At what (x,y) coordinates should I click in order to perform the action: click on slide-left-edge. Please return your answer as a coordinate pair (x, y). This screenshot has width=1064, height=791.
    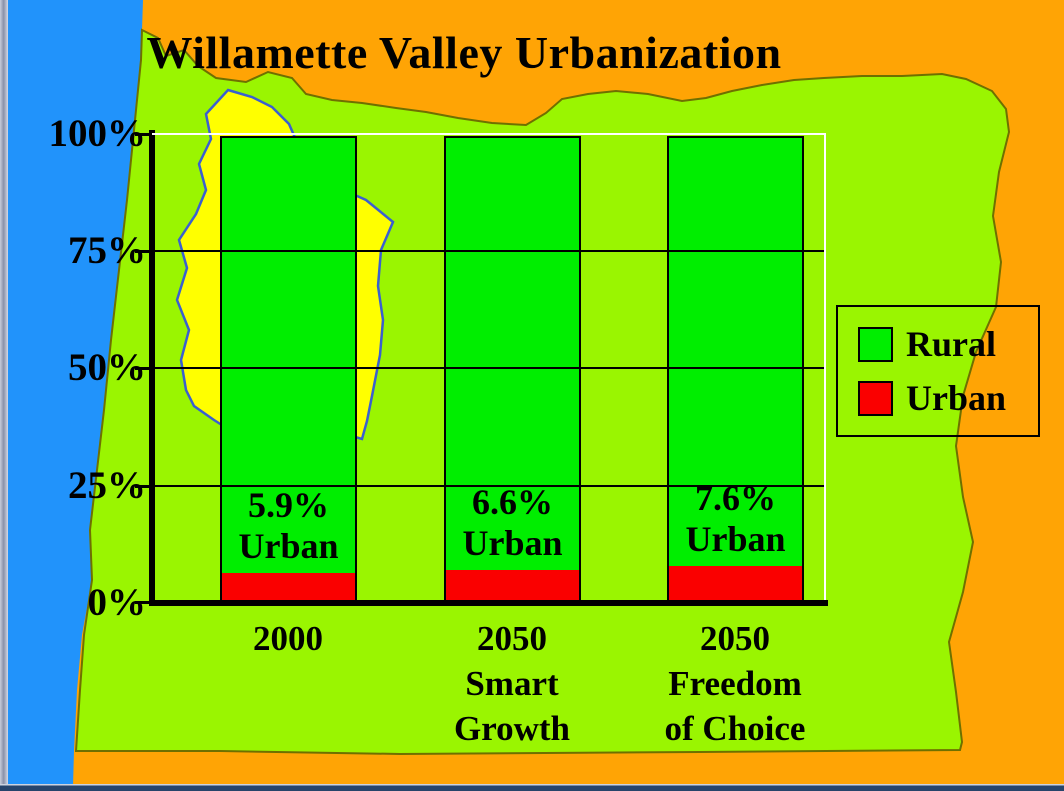
    Looking at the image, I should click on (4, 395).